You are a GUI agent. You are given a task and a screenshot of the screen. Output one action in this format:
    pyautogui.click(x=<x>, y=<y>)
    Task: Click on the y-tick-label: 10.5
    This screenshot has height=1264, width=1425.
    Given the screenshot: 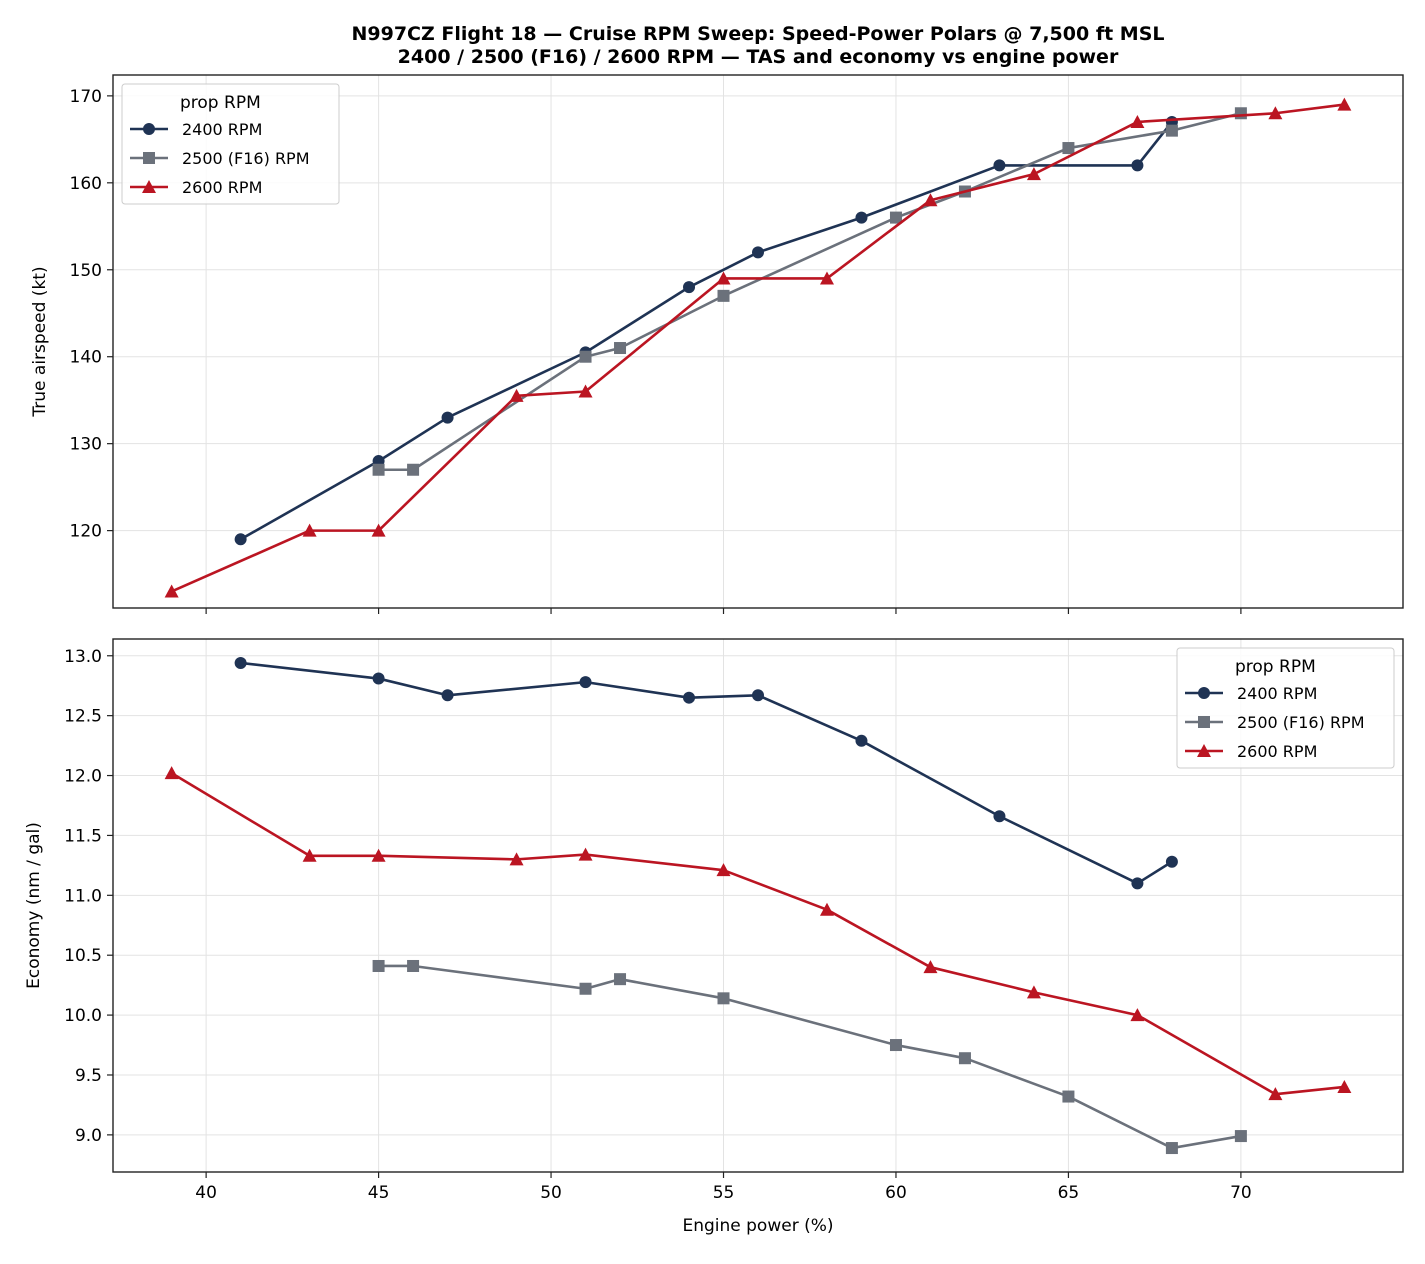 What is the action you would take?
    pyautogui.click(x=83, y=956)
    